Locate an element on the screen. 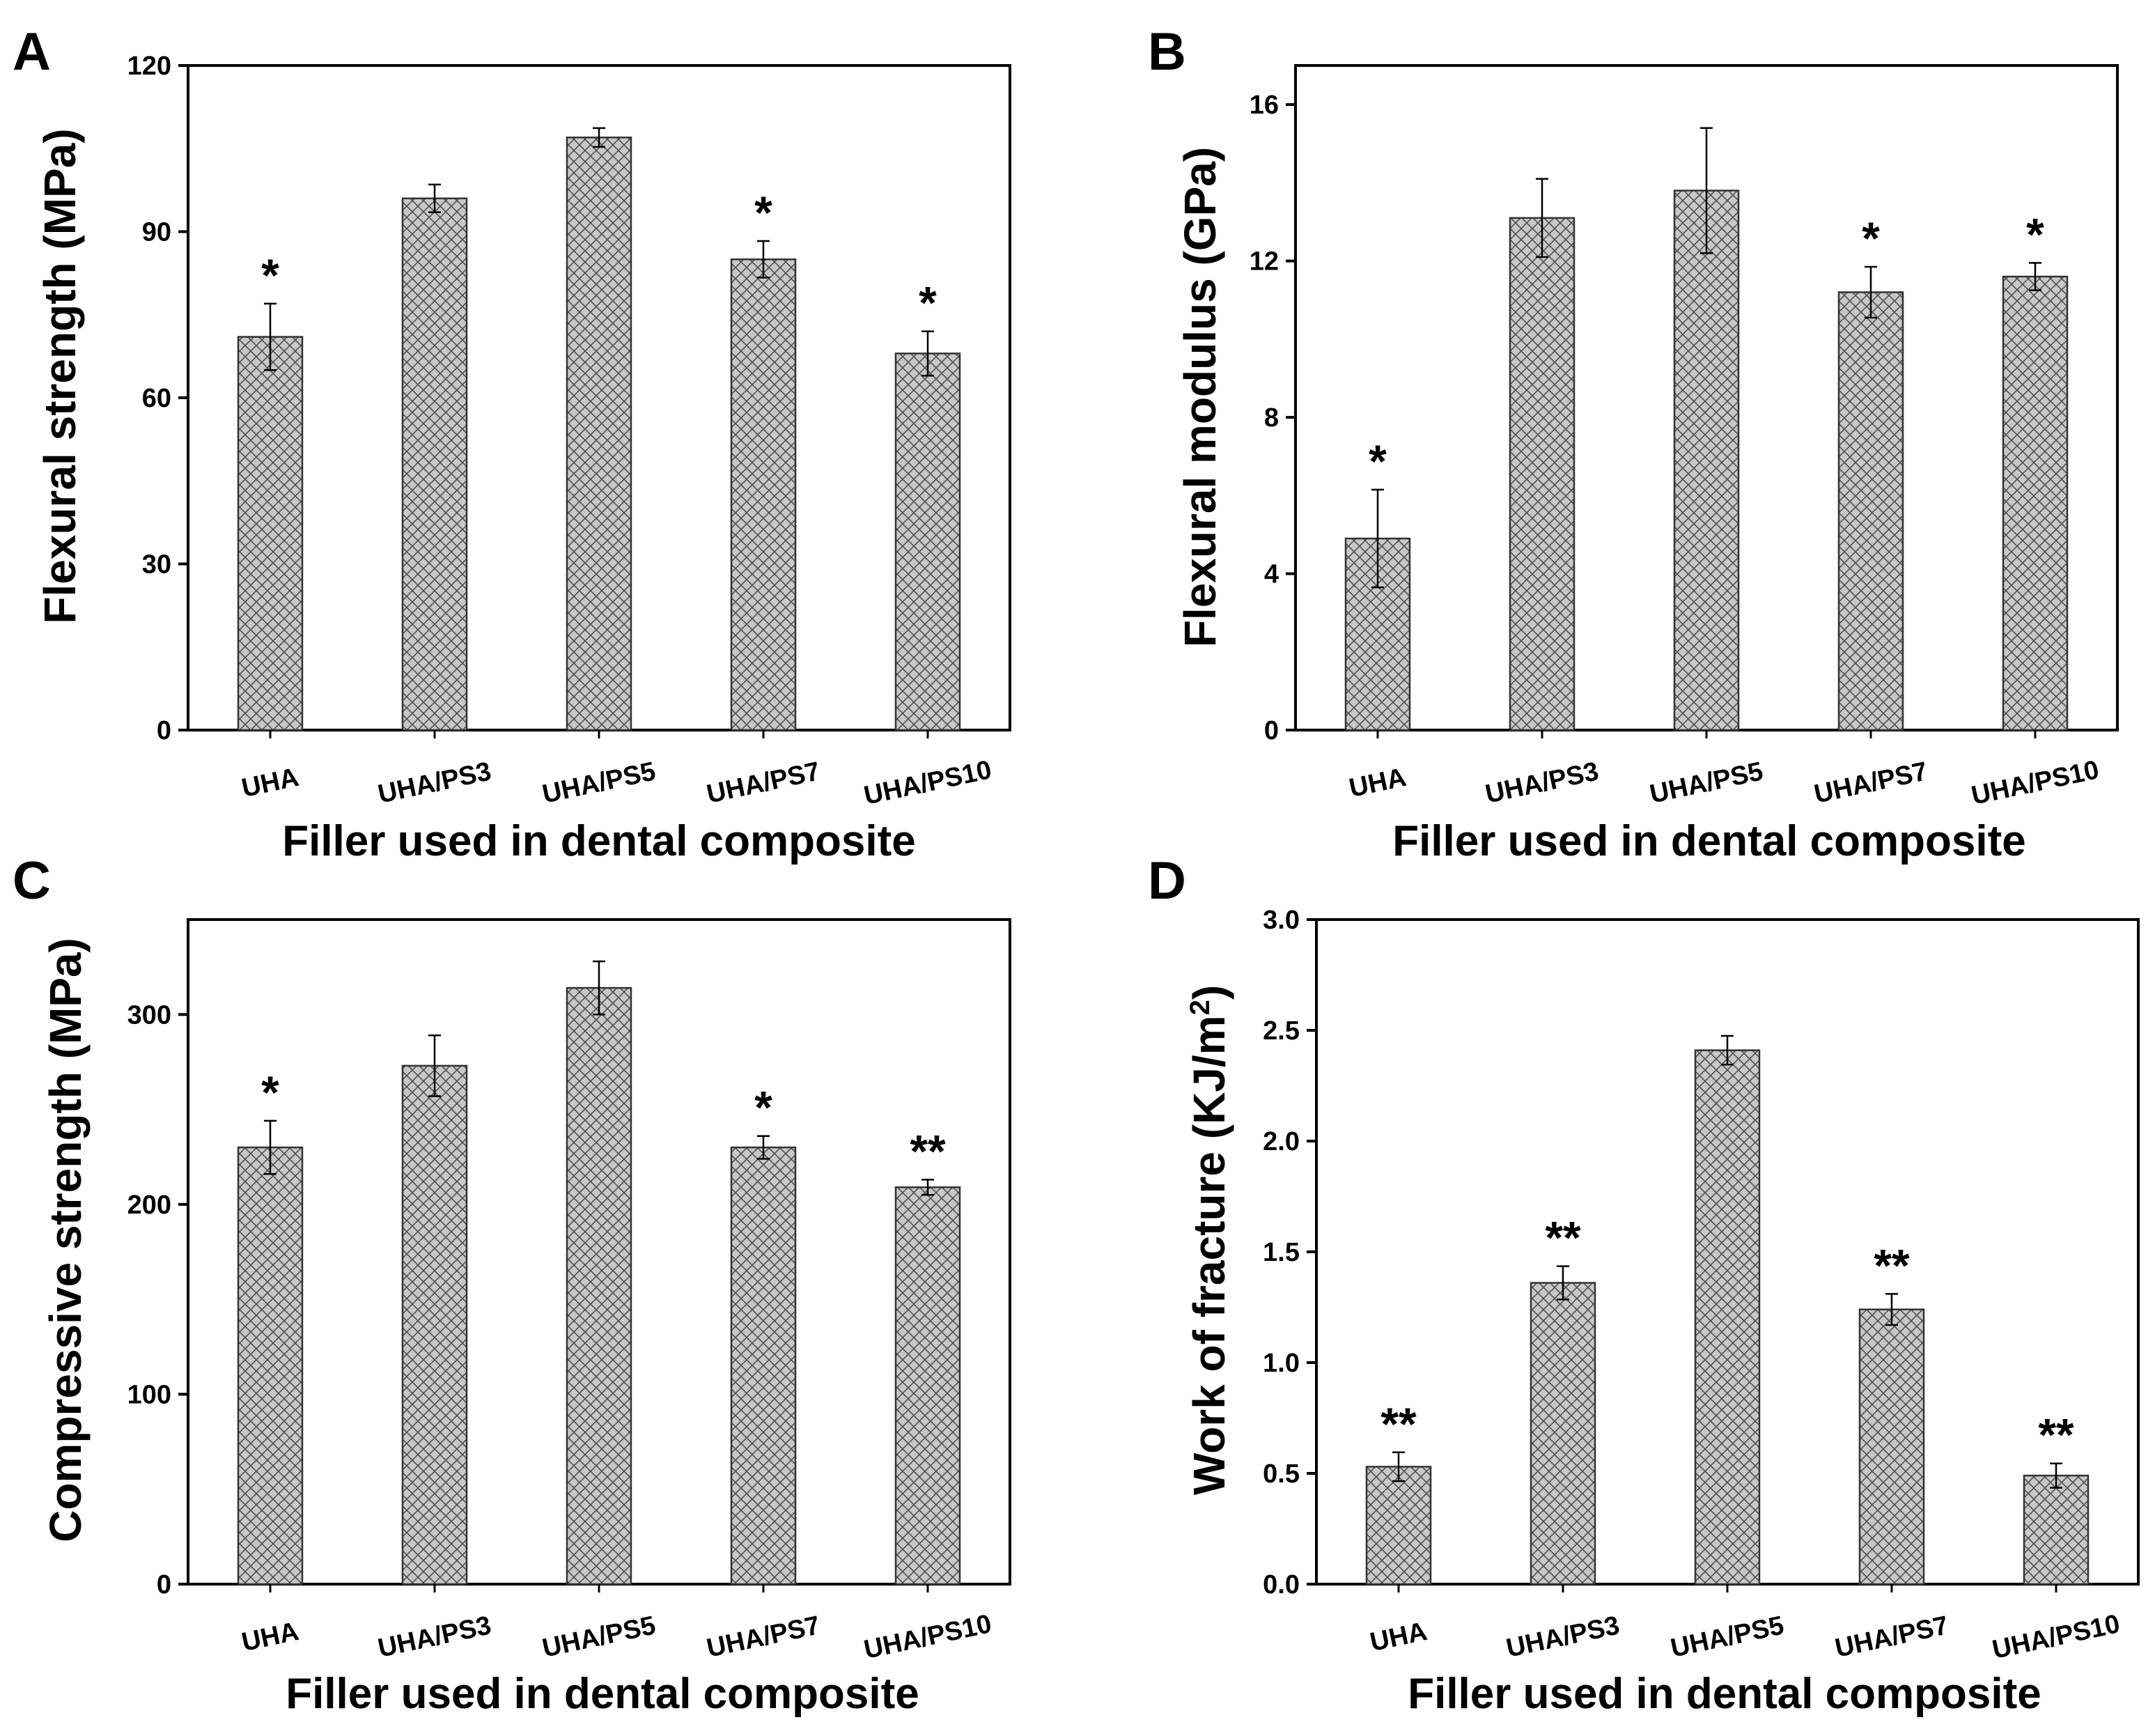  y-axis-label-a: Flexural strength (MPa) is located at coordinates (60, 375).